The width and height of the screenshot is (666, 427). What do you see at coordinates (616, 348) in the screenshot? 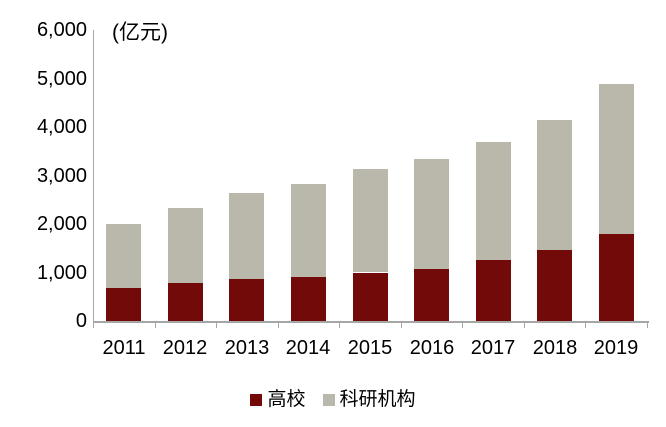
I see `x-axis-tick-label-2019: 2019` at bounding box center [616, 348].